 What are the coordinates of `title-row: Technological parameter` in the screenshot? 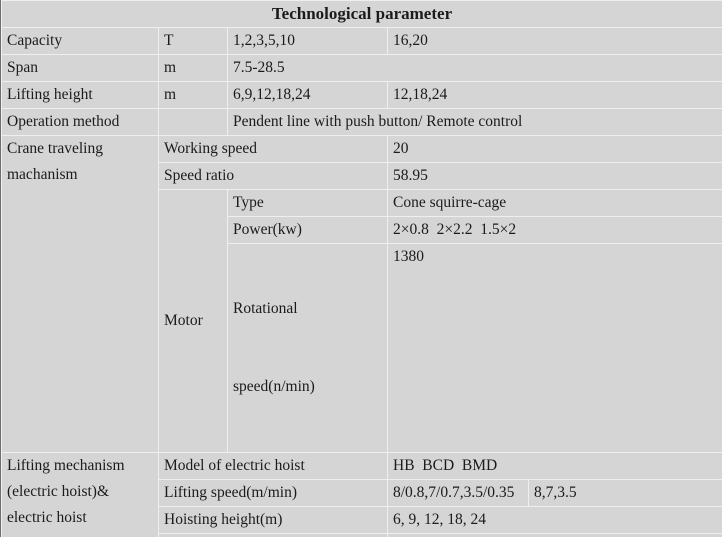 It's located at (361, 14).